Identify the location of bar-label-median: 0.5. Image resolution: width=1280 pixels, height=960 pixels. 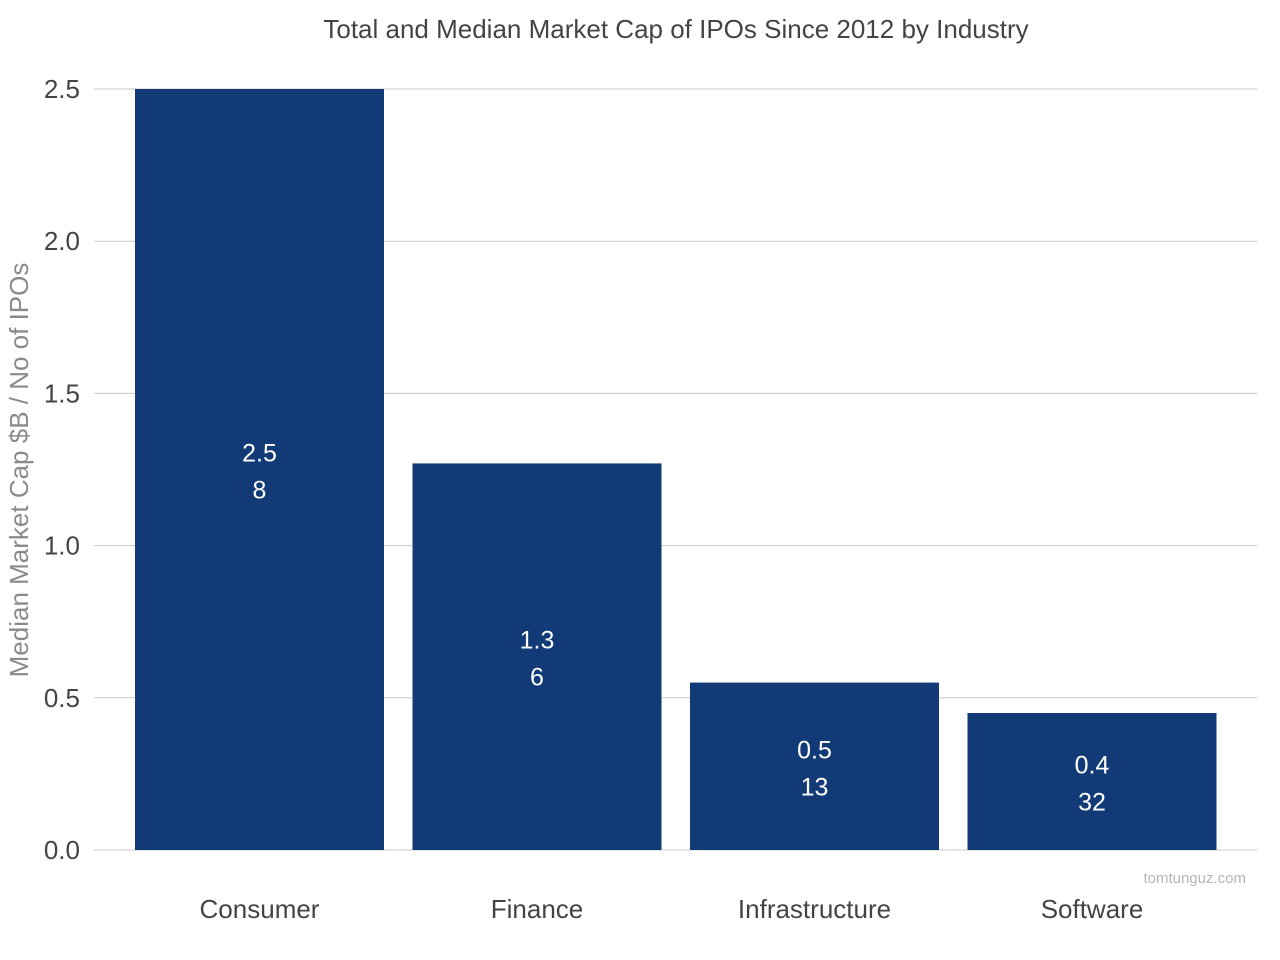
(814, 750).